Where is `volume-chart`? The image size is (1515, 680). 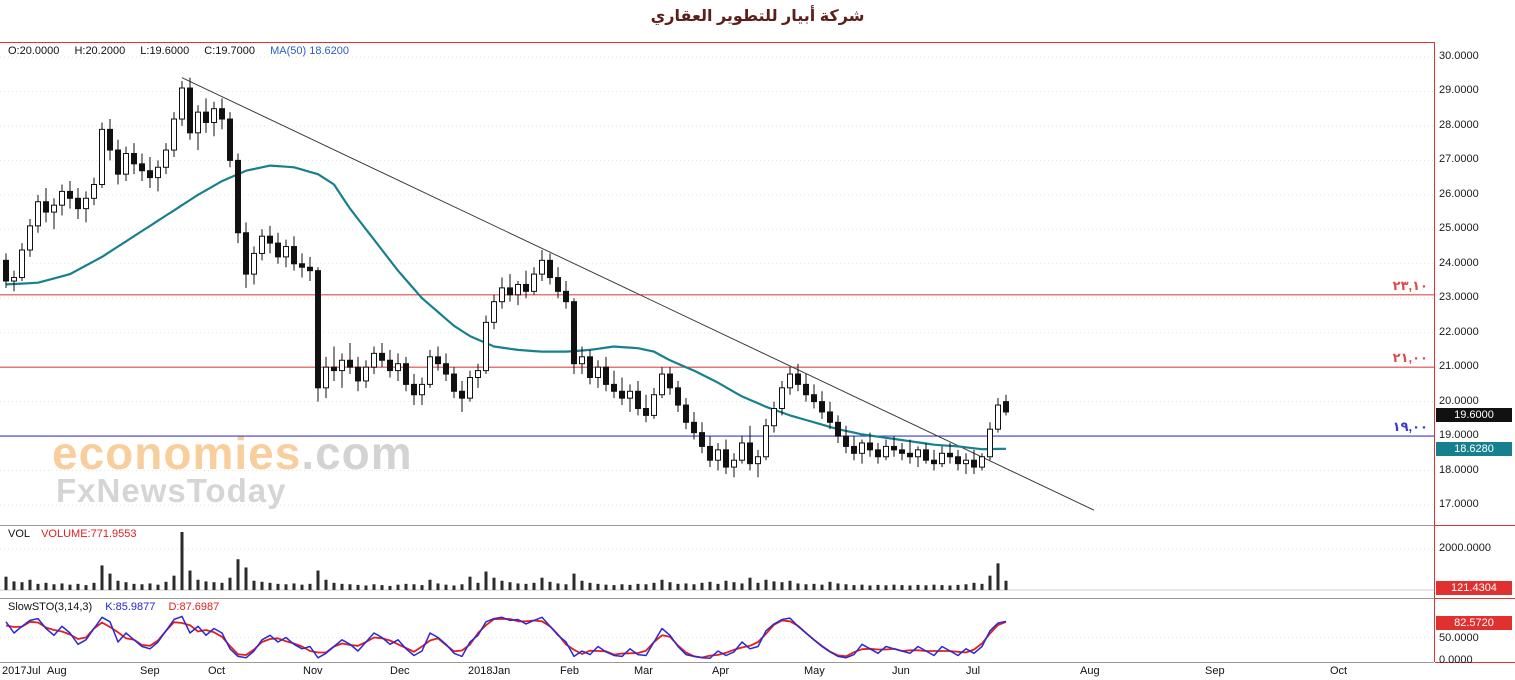 volume-chart is located at coordinates (717, 561).